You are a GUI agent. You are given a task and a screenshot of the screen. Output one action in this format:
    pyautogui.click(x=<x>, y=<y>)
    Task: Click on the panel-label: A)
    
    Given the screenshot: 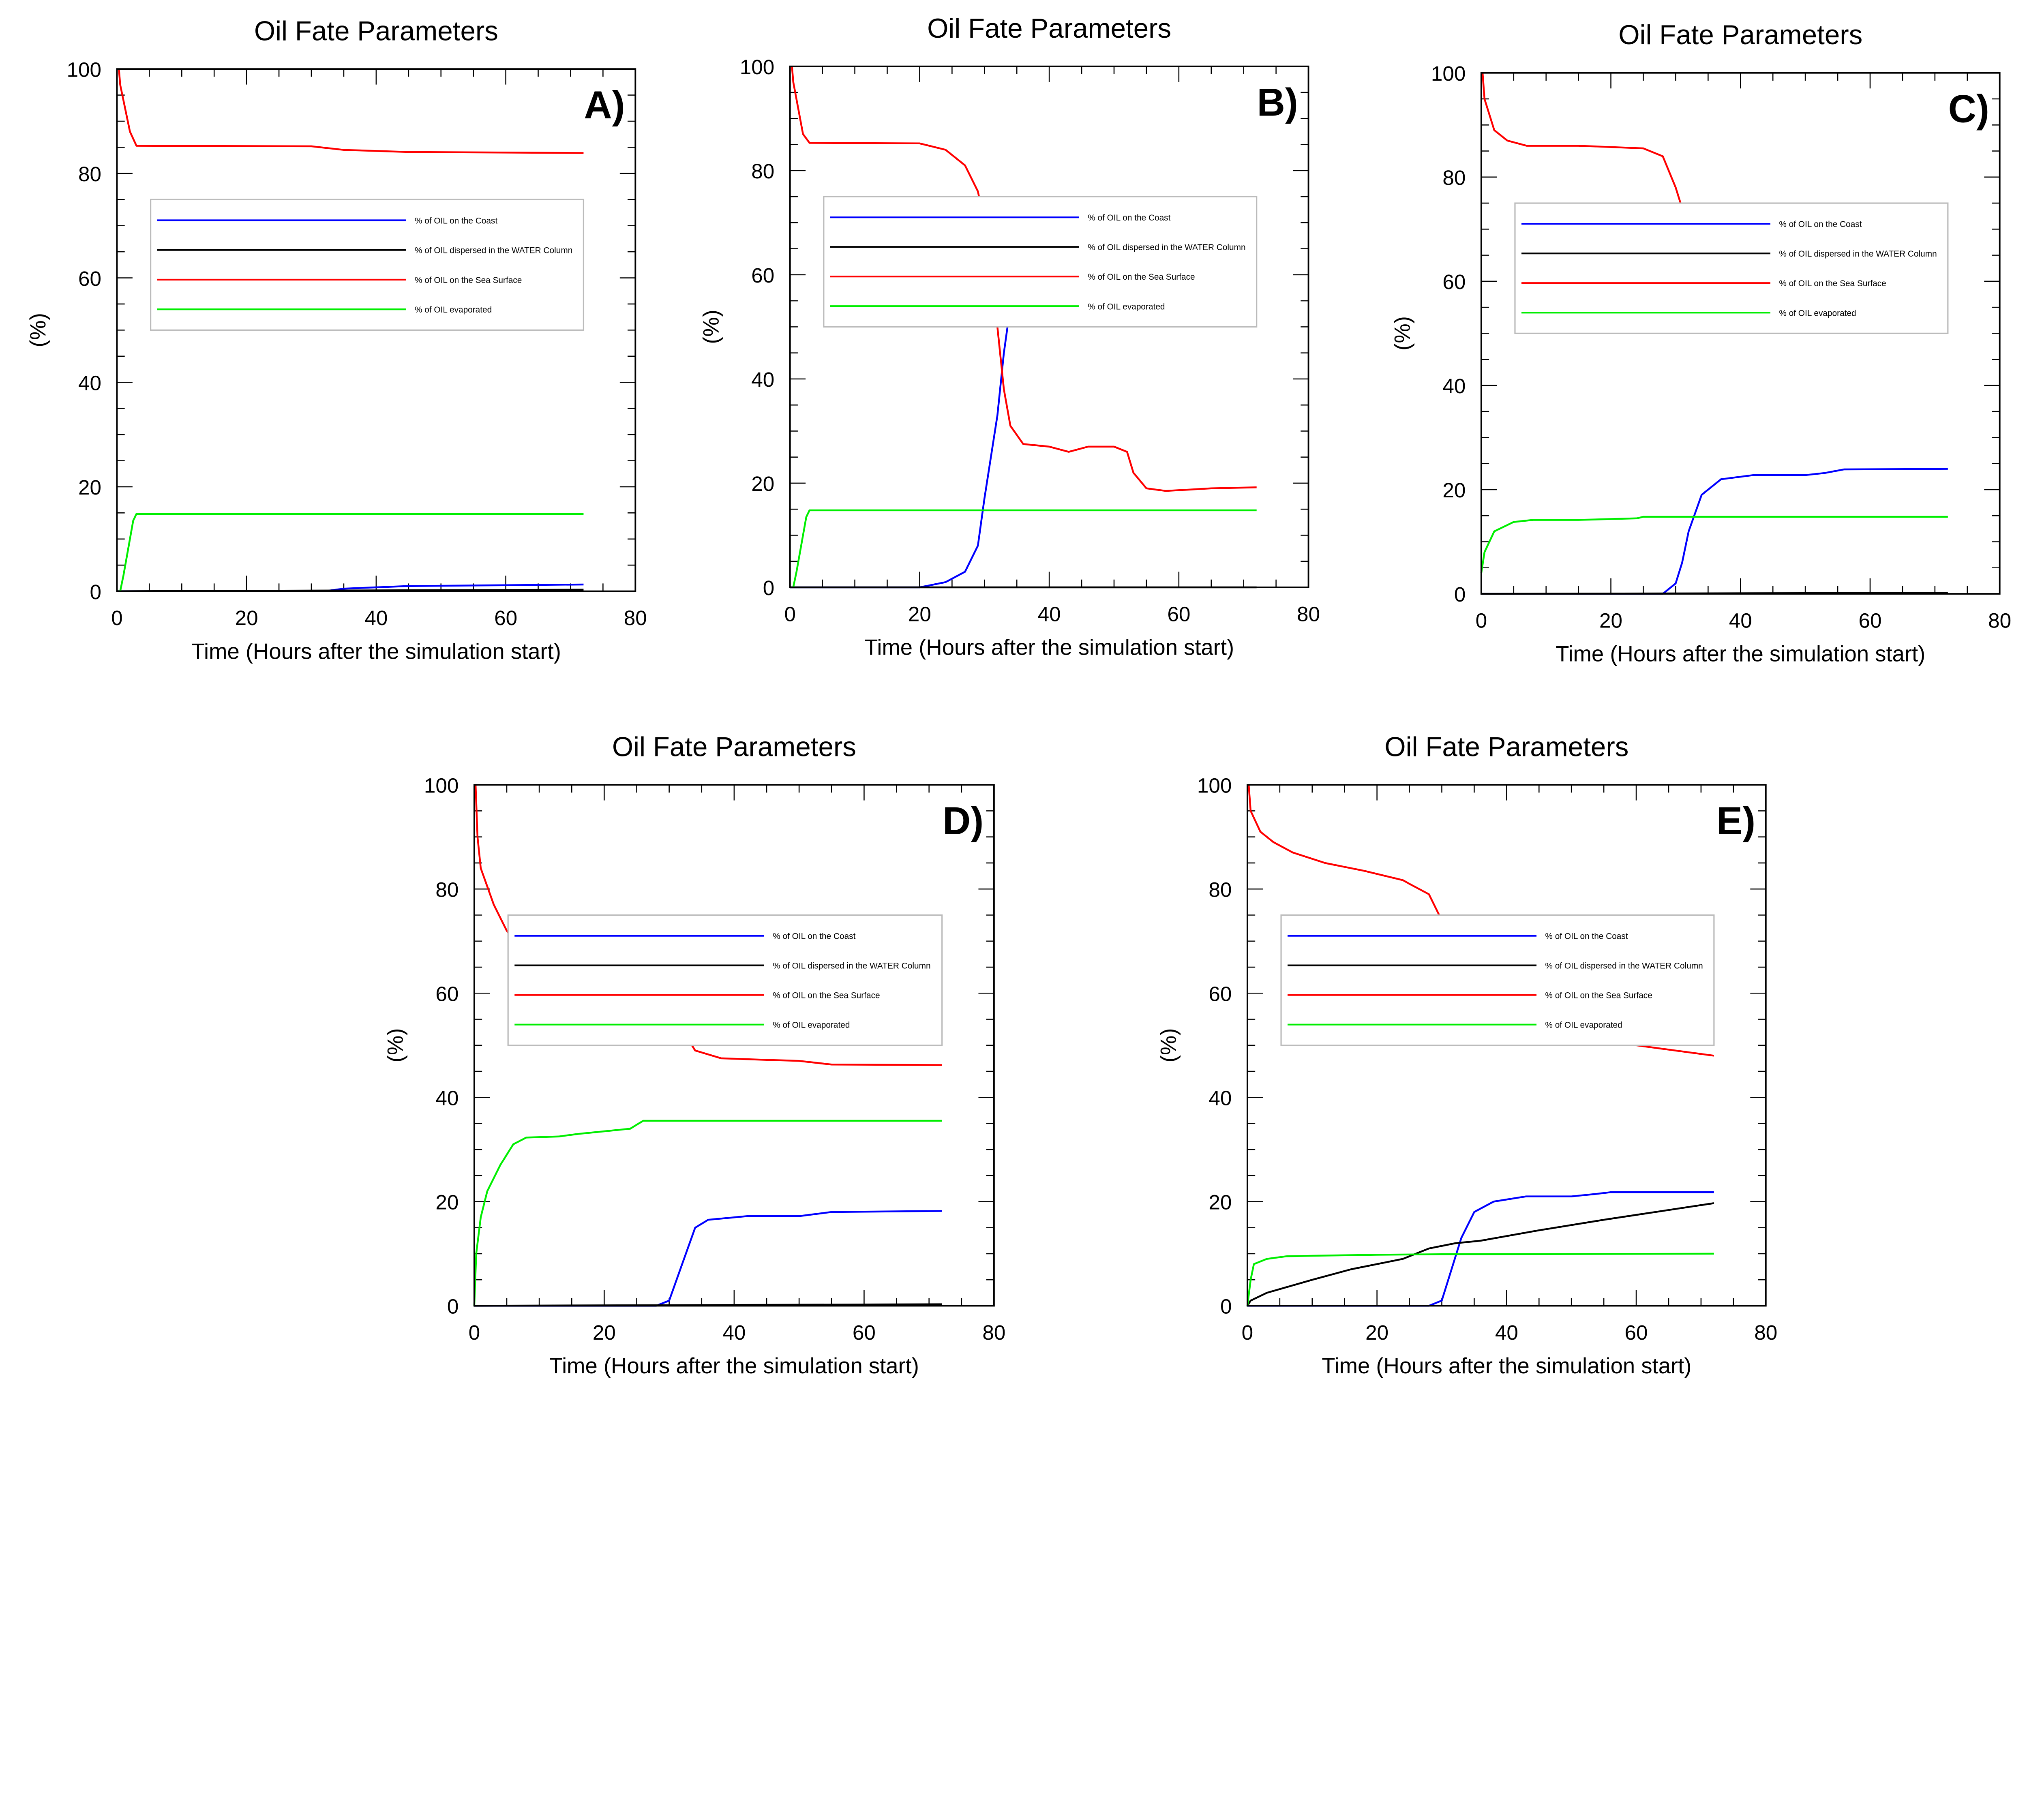 What is the action you would take?
    pyautogui.click(x=604, y=106)
    